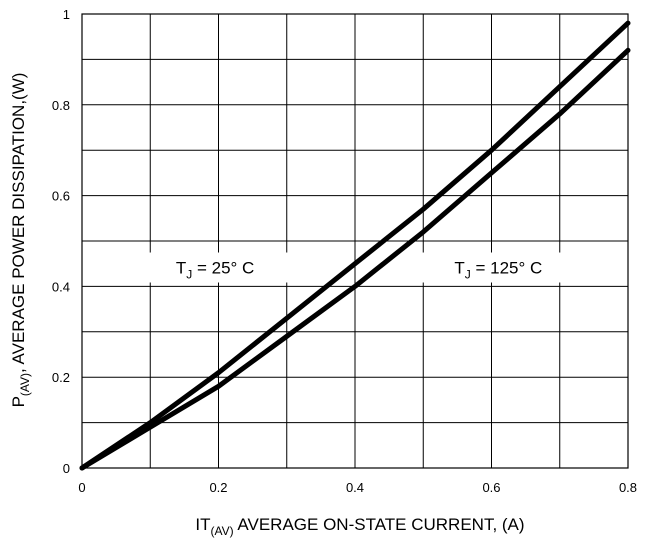 Image resolution: width=652 pixels, height=538 pixels. Describe the element at coordinates (222, 531) in the screenshot. I see `x-axis-title-sub: (AV)` at that location.